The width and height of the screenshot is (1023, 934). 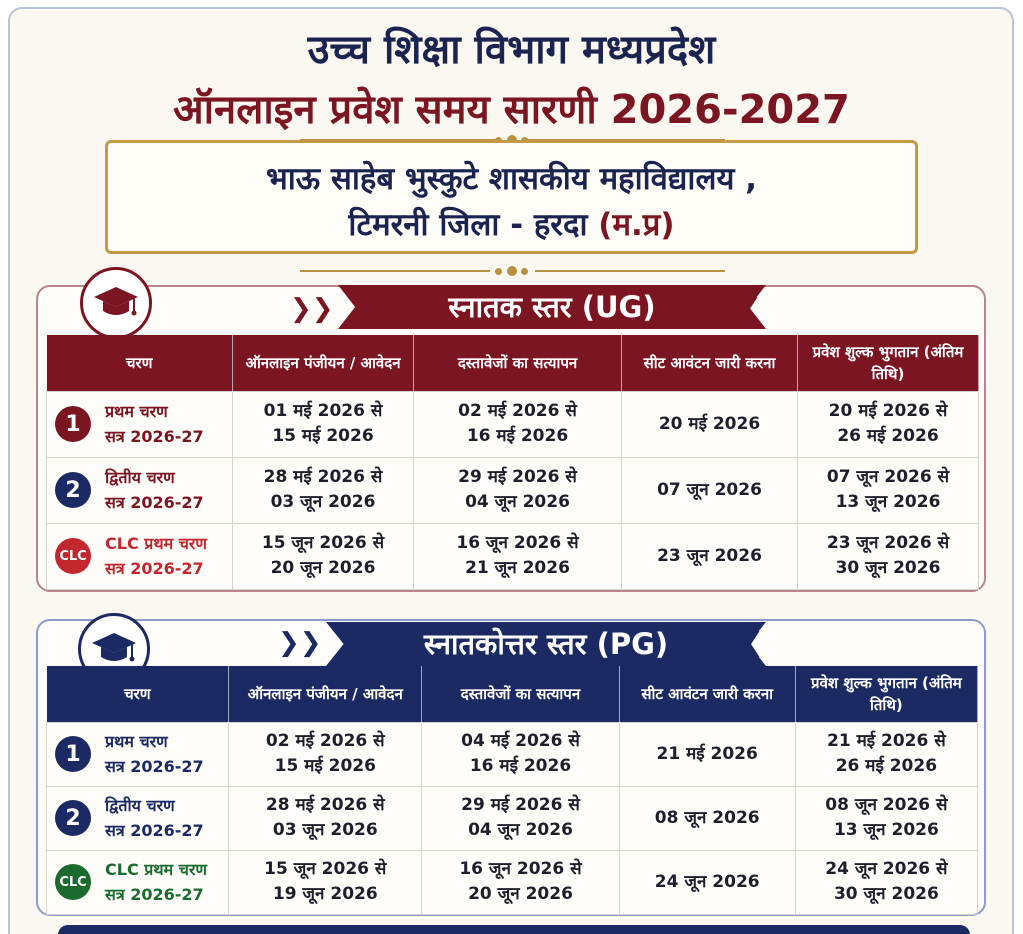 I want to click on college-district: टिमरनी जिला - हरदा, so click(x=473, y=225).